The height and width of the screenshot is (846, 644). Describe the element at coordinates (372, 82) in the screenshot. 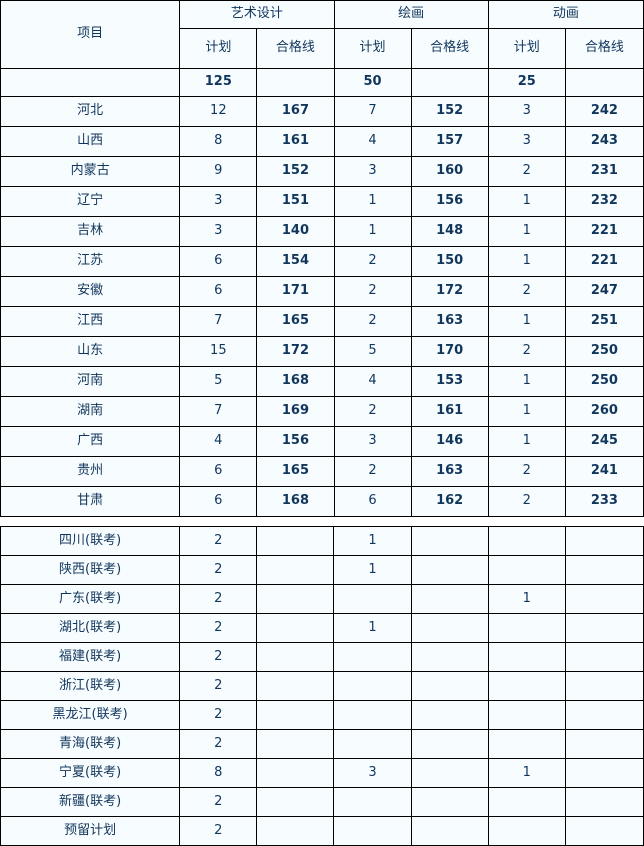

I see `total-painting-plan: 50` at that location.